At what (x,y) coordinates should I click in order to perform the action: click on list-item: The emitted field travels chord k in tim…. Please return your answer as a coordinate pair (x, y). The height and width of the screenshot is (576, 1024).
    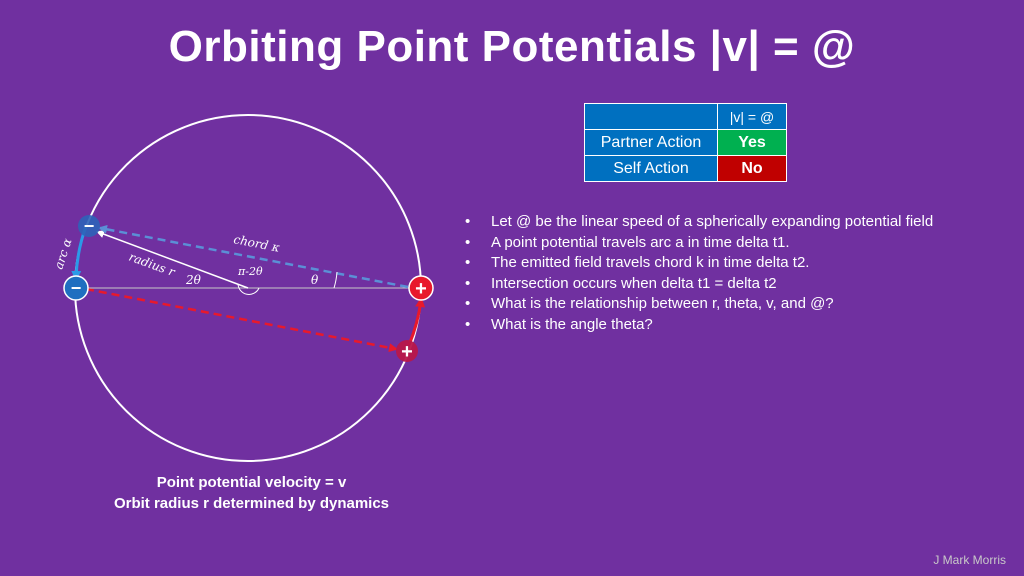
    Looking at the image, I should click on (699, 263).